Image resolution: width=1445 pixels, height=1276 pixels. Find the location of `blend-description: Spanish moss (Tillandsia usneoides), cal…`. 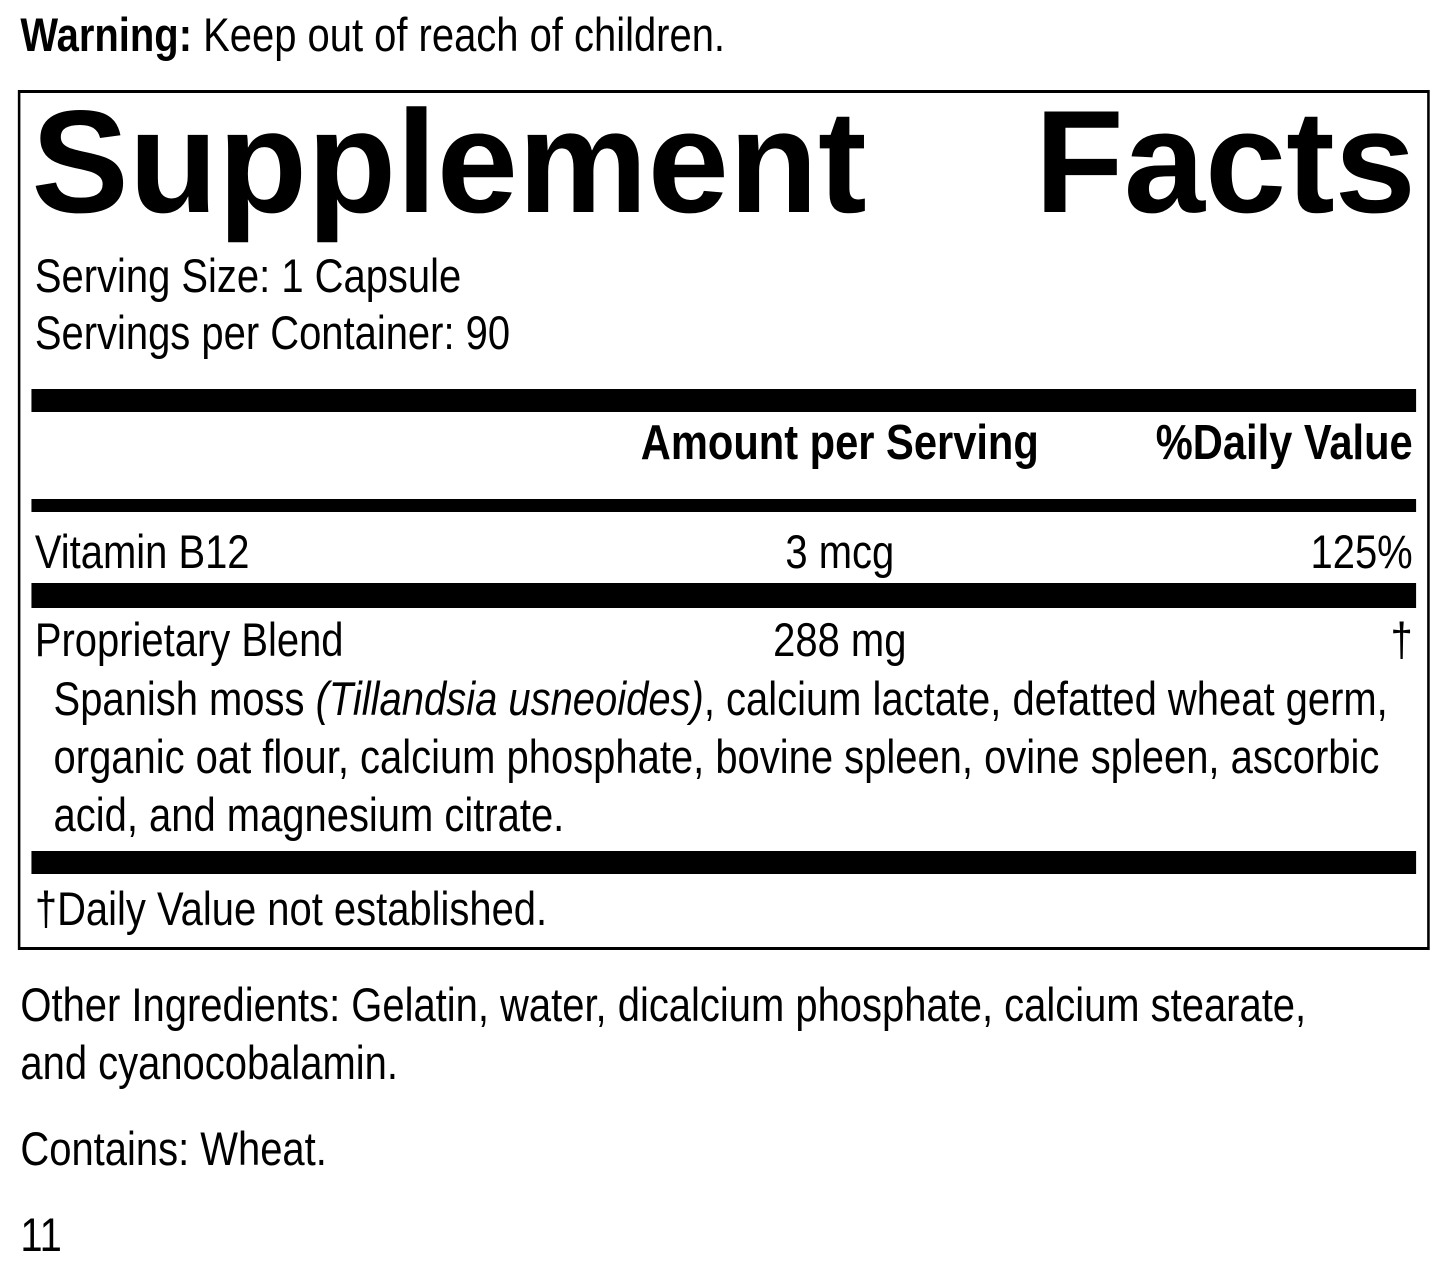

blend-description: Spanish moss (Tillandsia usneoides), cal… is located at coordinates (723, 756).